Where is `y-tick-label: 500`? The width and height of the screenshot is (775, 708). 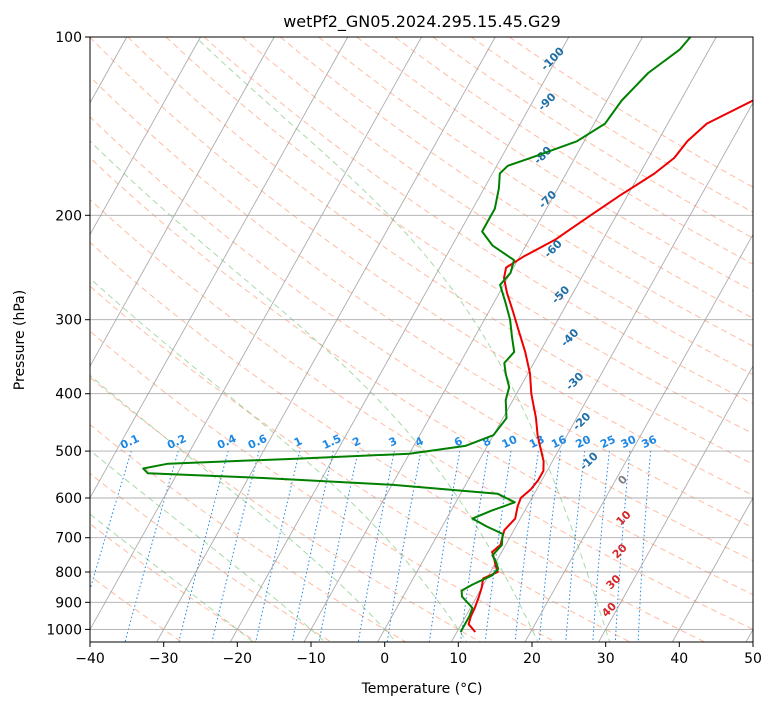 y-tick-label: 500 is located at coordinates (68, 452).